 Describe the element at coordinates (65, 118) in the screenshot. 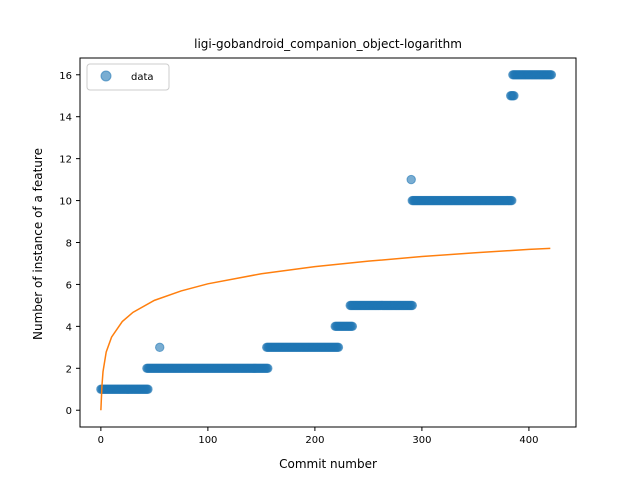

I see `y-tick-label: 14` at that location.